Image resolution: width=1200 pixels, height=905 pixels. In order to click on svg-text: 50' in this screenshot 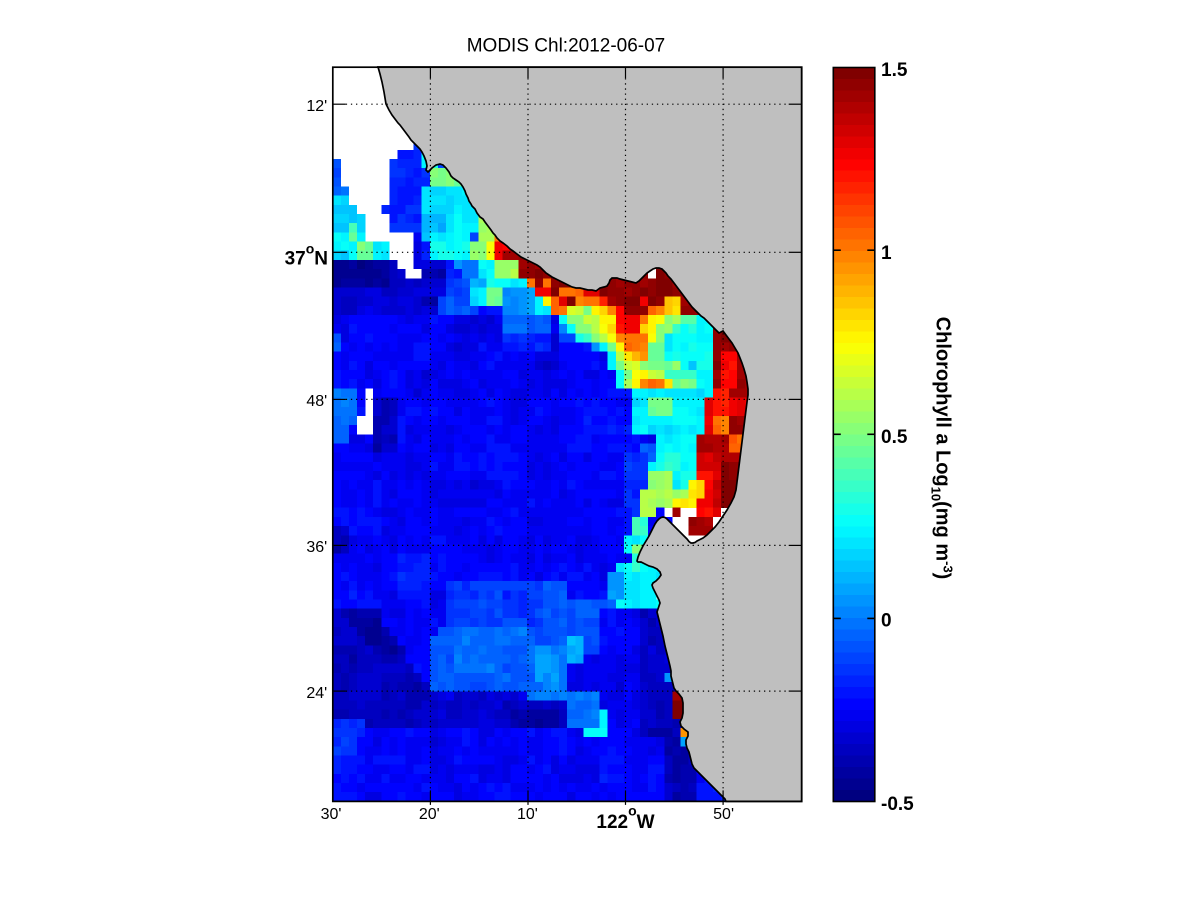, I will do `click(723, 814)`.